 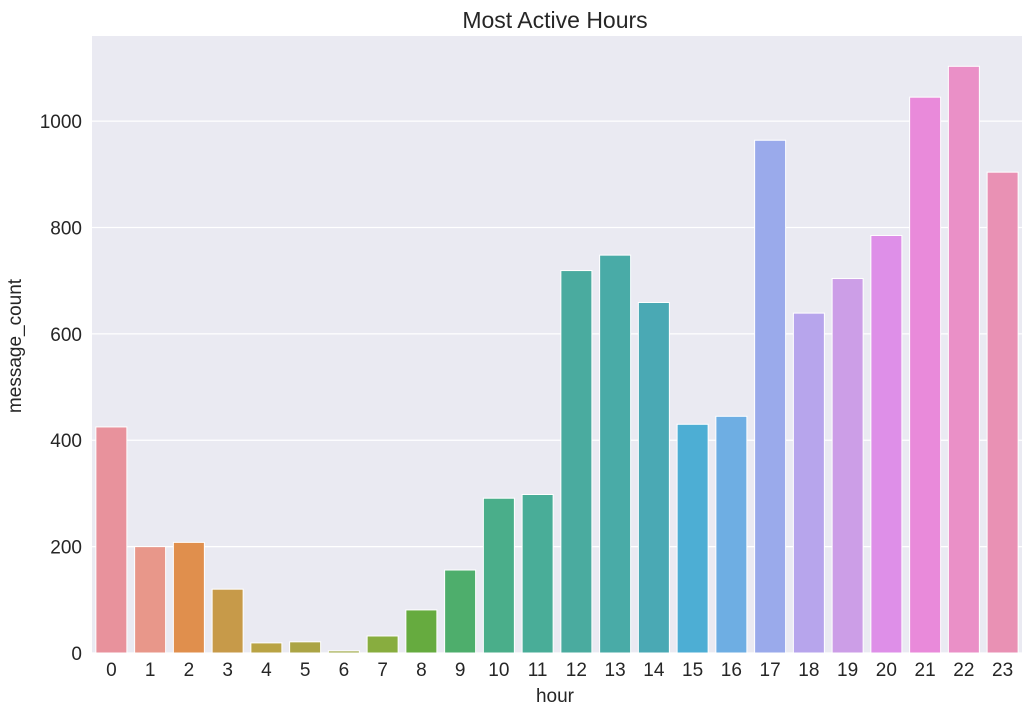 I want to click on x-tick-label: 2, so click(x=189, y=670).